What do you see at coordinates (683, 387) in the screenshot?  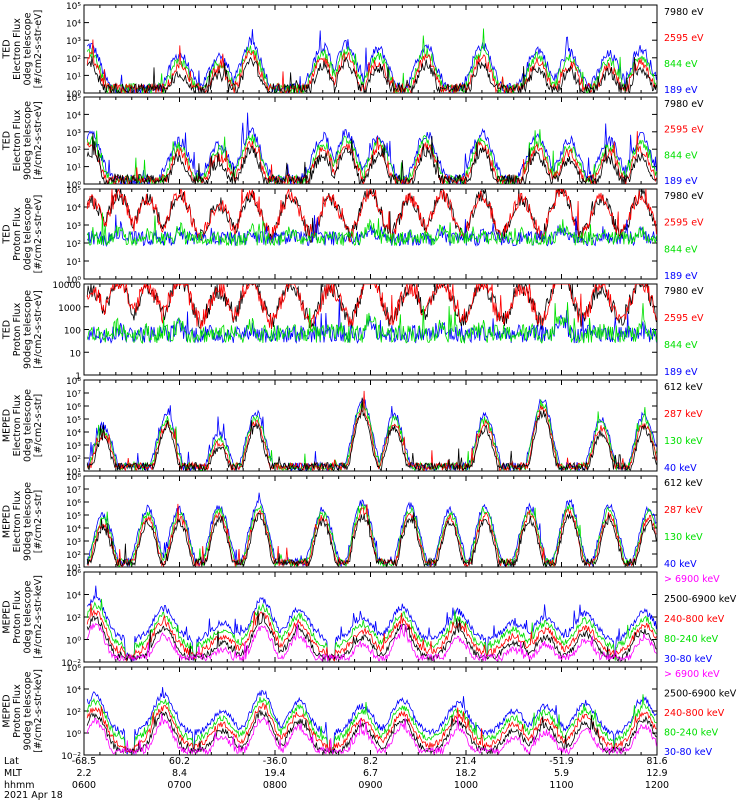 I see `legend-entry: 612 keV` at bounding box center [683, 387].